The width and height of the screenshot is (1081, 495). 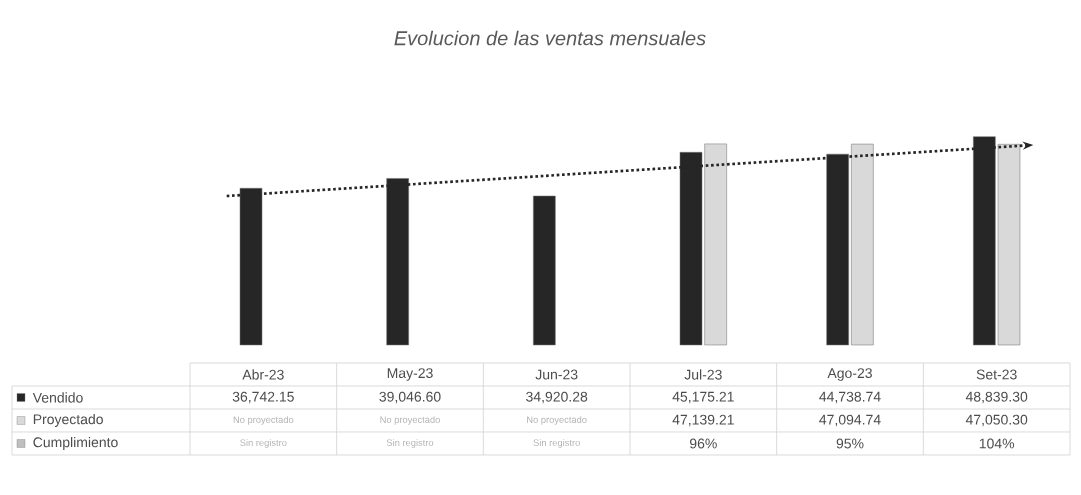 I want to click on text: 96%, so click(x=703, y=443).